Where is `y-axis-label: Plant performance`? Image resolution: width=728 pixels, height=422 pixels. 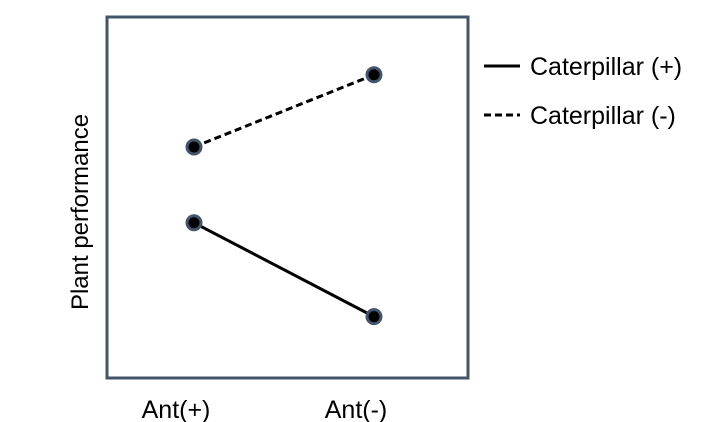
y-axis-label: Plant performance is located at coordinates (80, 212).